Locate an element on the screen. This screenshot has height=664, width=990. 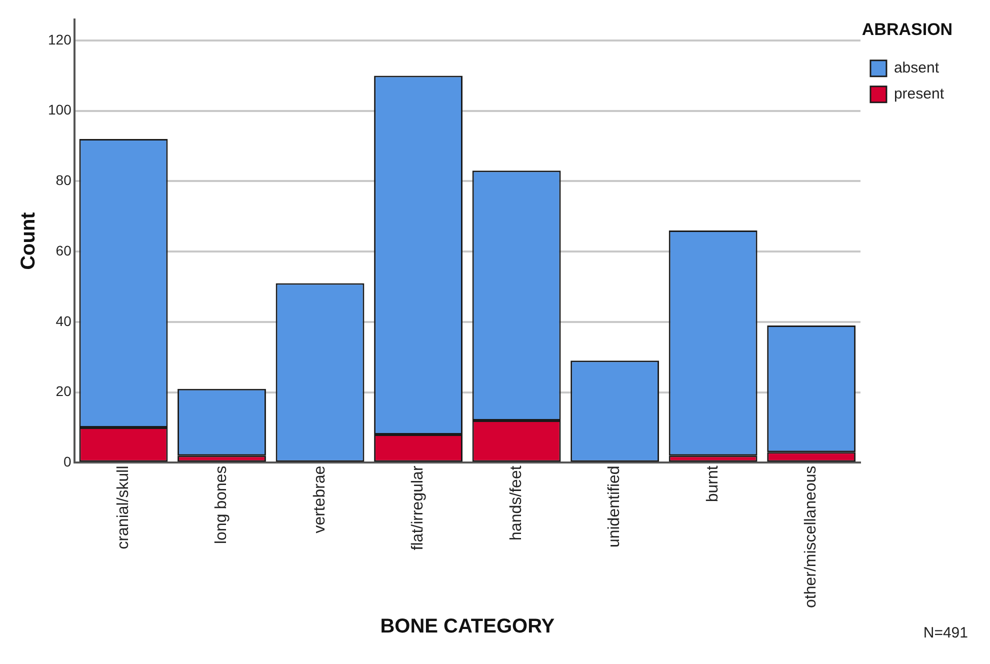
y-tick-label: 80 is located at coordinates (64, 180).